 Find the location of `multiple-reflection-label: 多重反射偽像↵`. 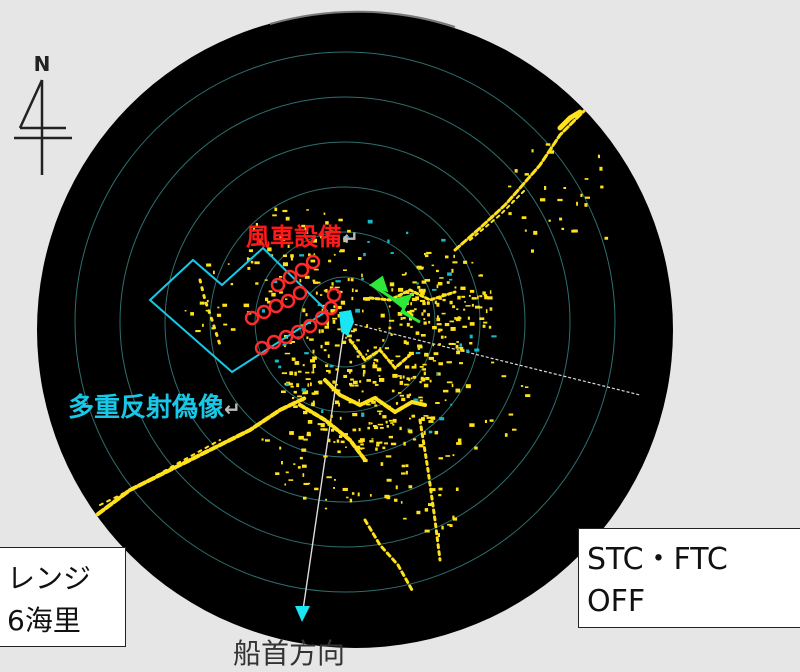

multiple-reflection-label: 多重反射偽像↵ is located at coordinates (154, 408).